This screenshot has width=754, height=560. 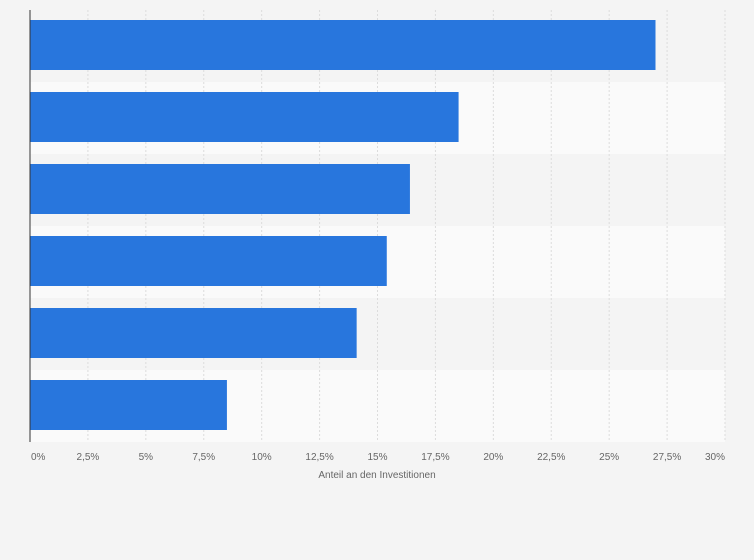 I want to click on x-tick-label: 10%, so click(x=262, y=457).